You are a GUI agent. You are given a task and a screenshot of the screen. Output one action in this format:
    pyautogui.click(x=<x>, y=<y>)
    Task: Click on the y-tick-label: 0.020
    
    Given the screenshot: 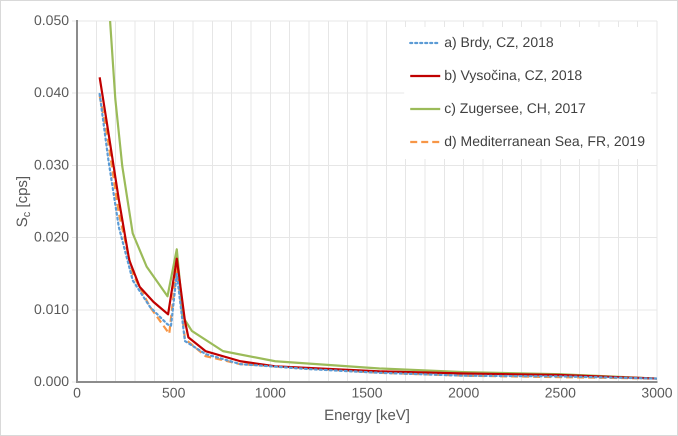 What is the action you would take?
    pyautogui.click(x=52, y=236)
    